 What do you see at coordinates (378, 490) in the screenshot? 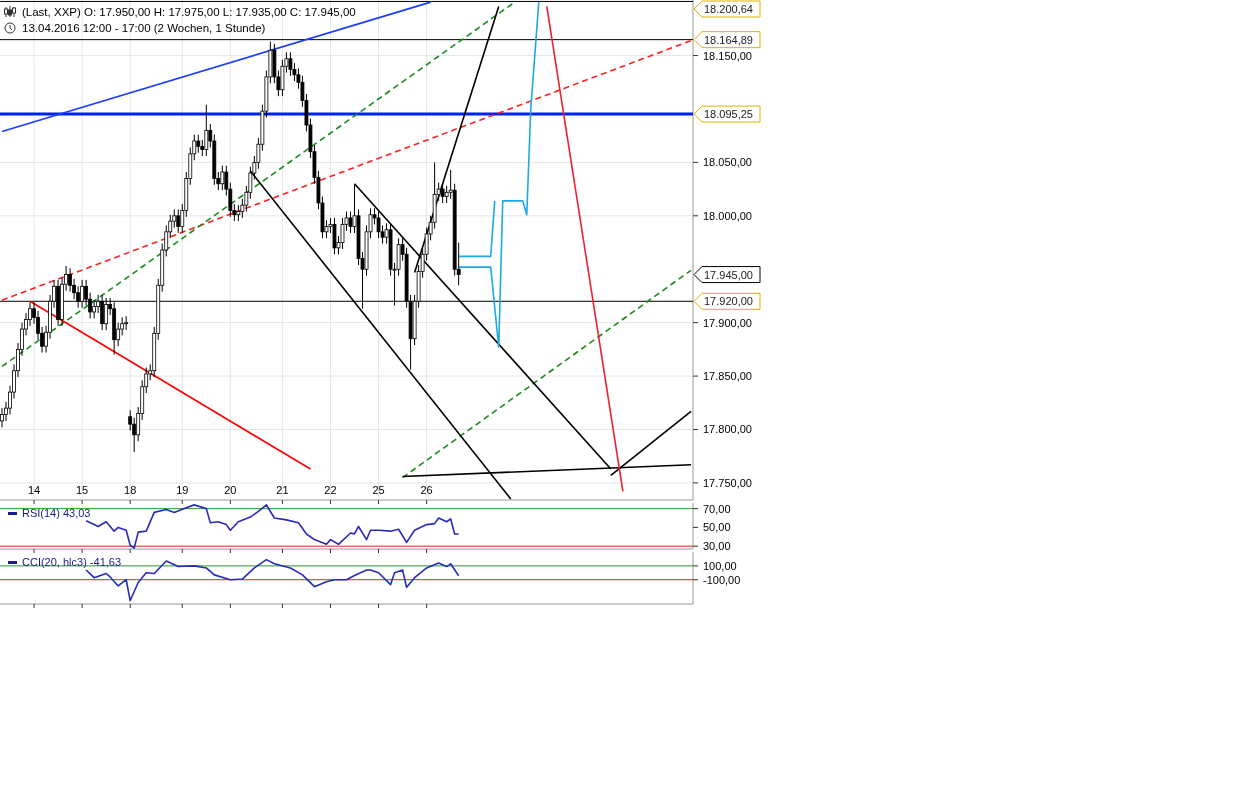
I see `x-tick-label: 25` at bounding box center [378, 490].